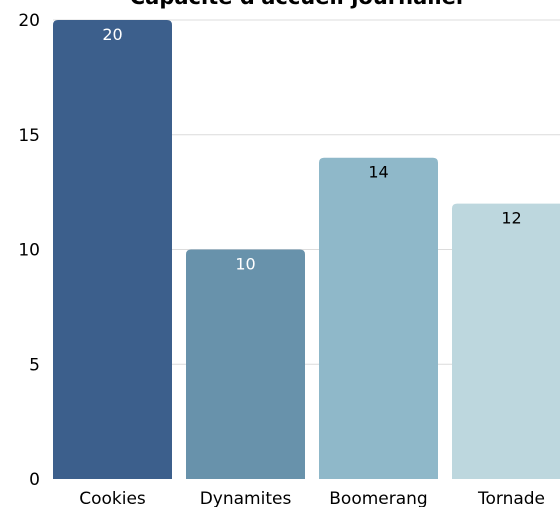  What do you see at coordinates (298, 4) in the screenshot?
I see `chart-title: Capacité d'accueil journalier` at bounding box center [298, 4].